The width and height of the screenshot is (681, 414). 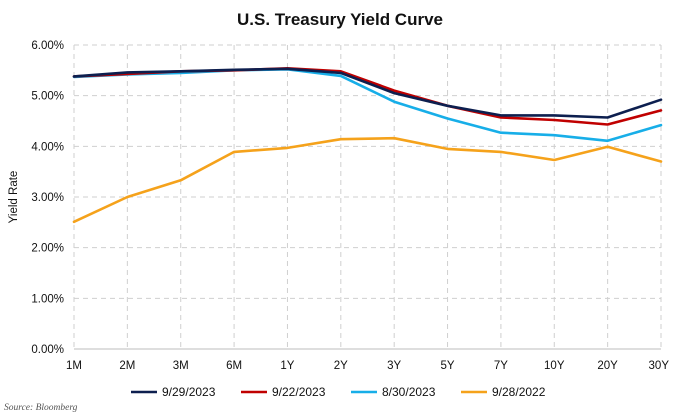 I want to click on chart-title: U.S. Treasury Yield Curve, so click(x=340, y=19).